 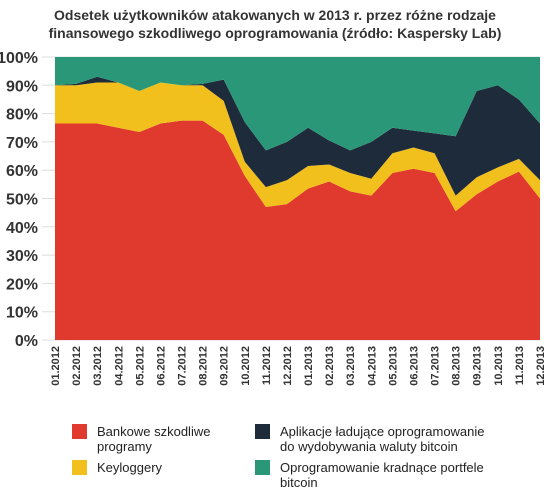 What do you see at coordinates (119, 366) in the screenshot?
I see `x-tick-label: 04.2012` at bounding box center [119, 366].